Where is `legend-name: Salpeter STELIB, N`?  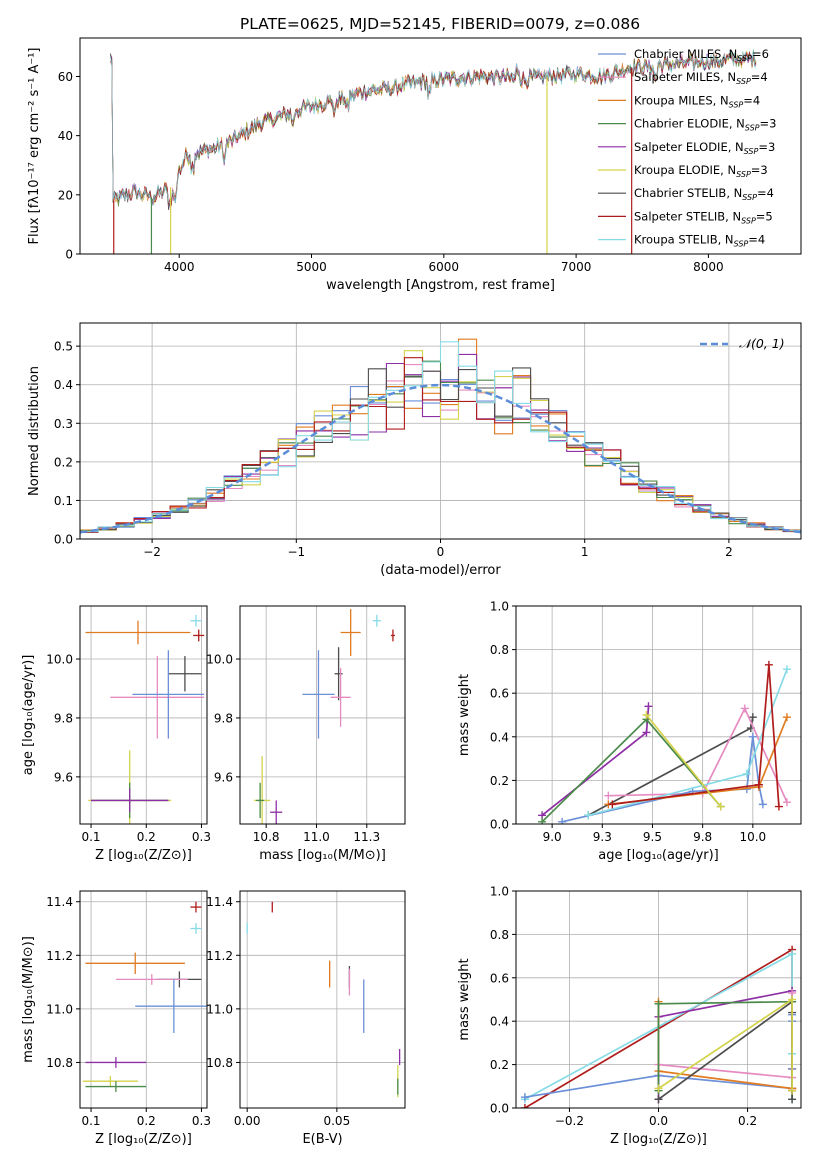
legend-name: Salpeter STELIB, N is located at coordinates (687, 216).